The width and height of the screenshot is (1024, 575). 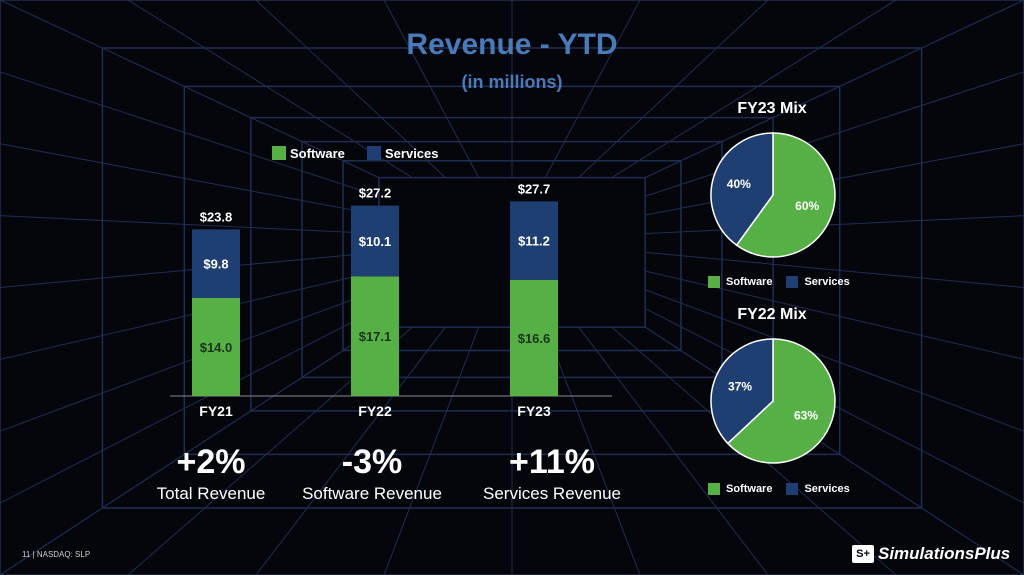 I want to click on data-label-services: $10.1, so click(x=375, y=241).